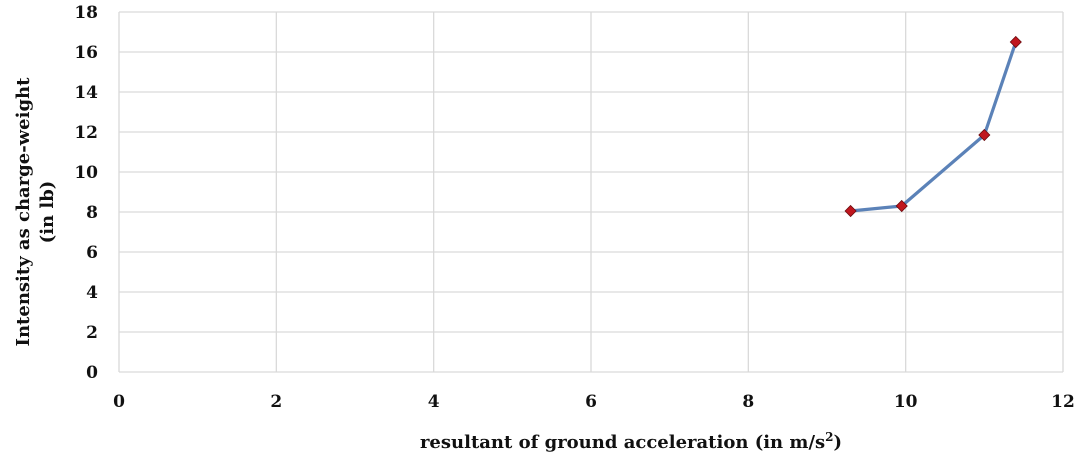  What do you see at coordinates (906, 402) in the screenshot?
I see `x-tick-label: 10` at bounding box center [906, 402].